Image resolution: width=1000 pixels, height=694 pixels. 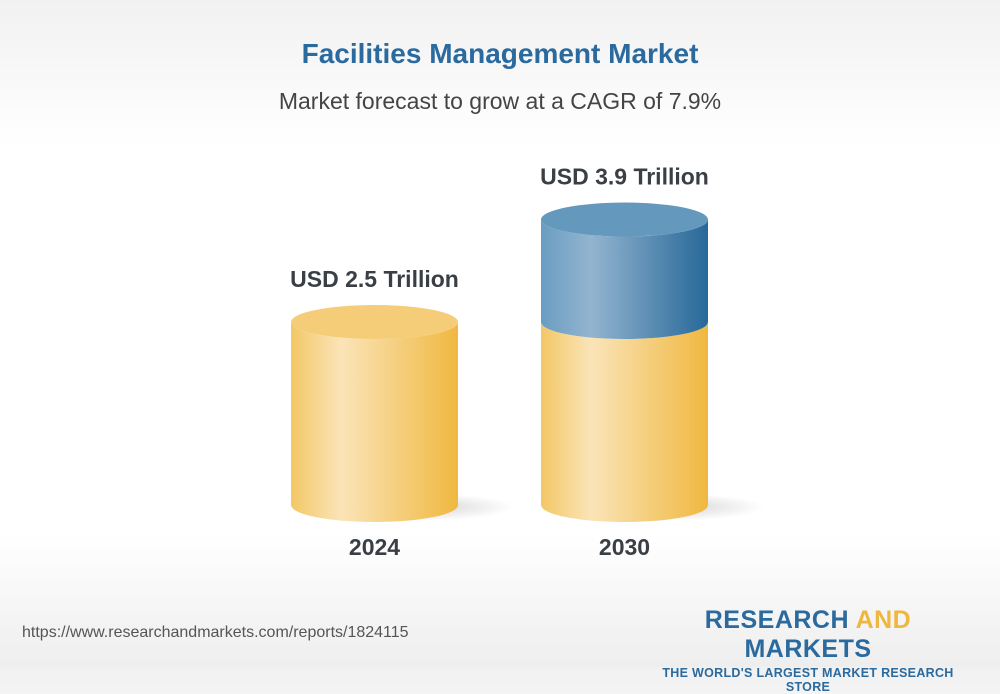 What do you see at coordinates (624, 279) in the screenshot?
I see `bar-2030-growth` at bounding box center [624, 279].